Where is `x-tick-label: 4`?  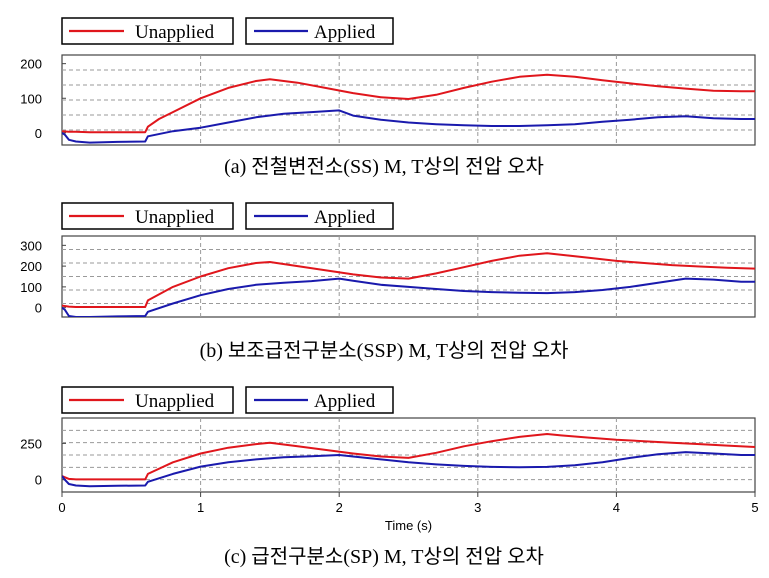
x-tick-label: 4 is located at coordinates (616, 507).